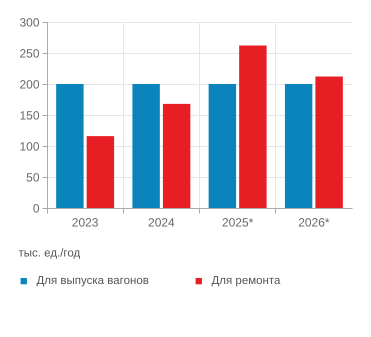  I want to click on y-tick-label: 200, so click(29, 85).